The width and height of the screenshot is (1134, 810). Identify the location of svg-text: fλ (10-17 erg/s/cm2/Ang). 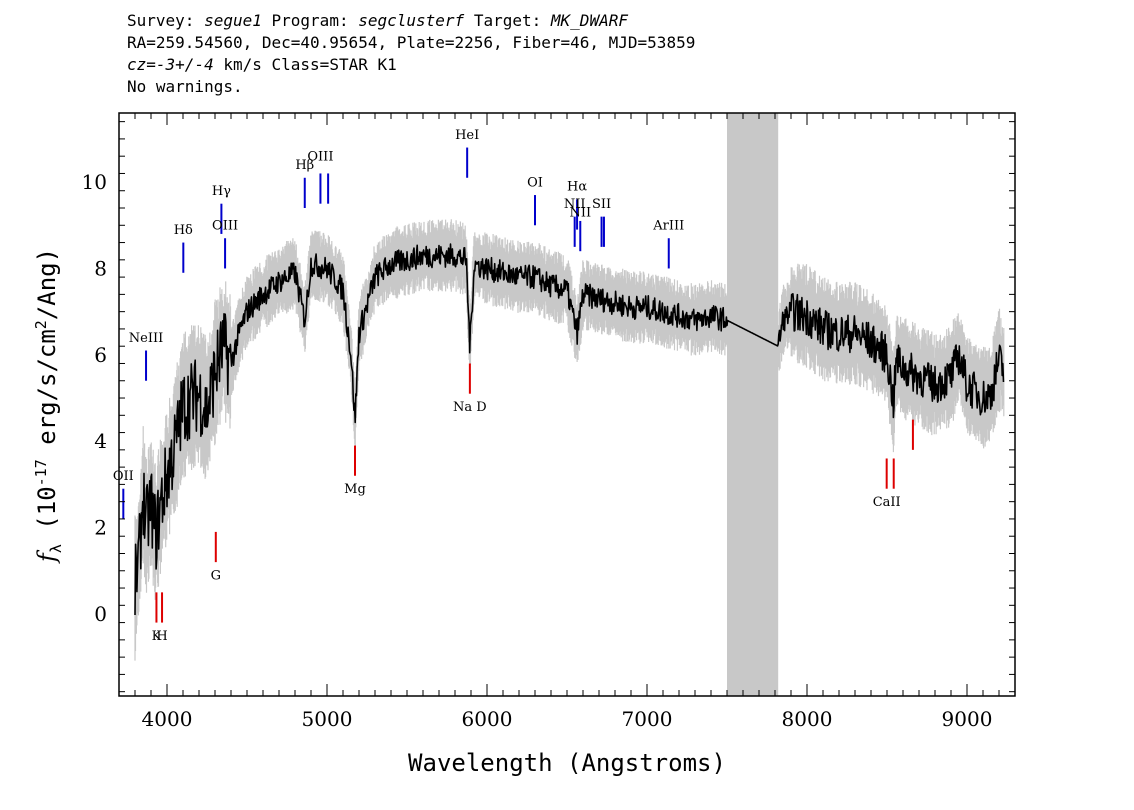
(48, 406).